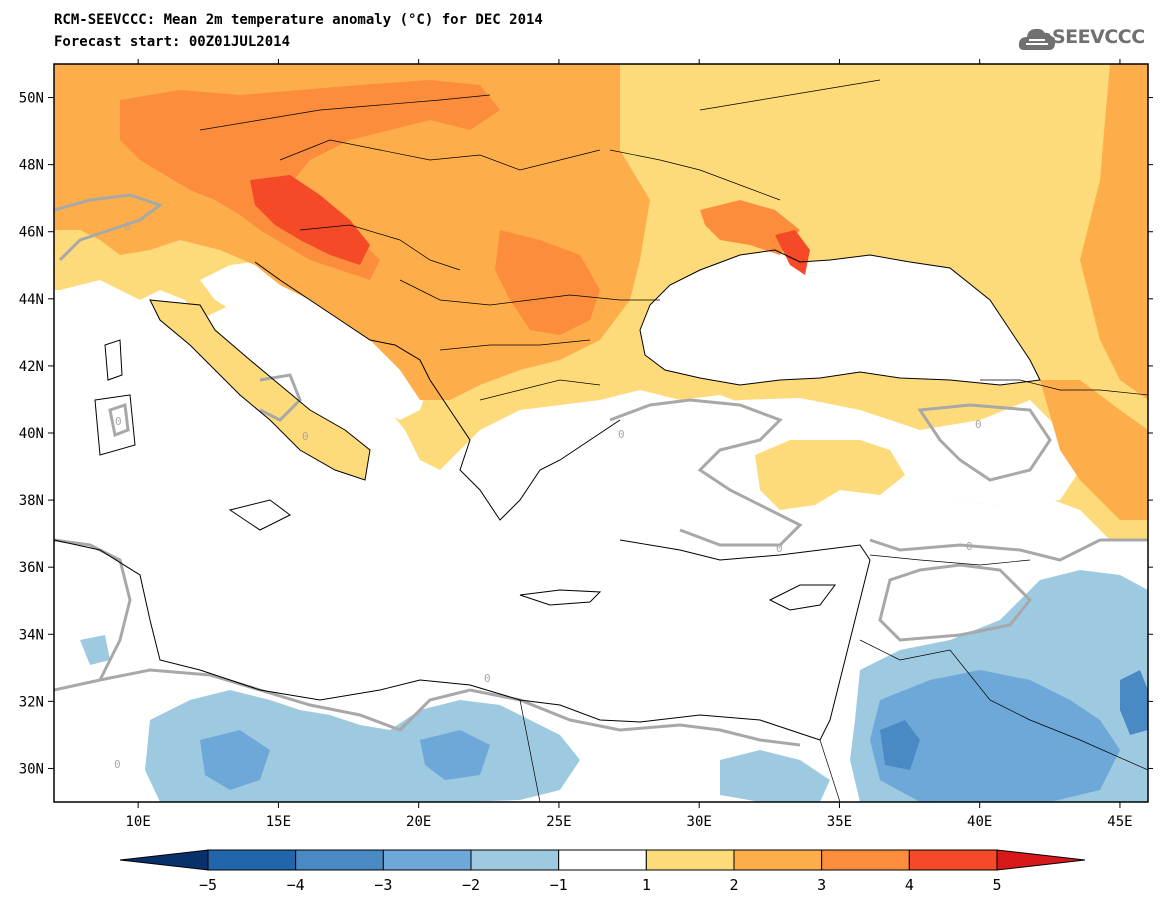 The height and width of the screenshot is (907, 1165). Describe the element at coordinates (427, 707) in the screenshot. I see `zero-contour-africa` at that location.